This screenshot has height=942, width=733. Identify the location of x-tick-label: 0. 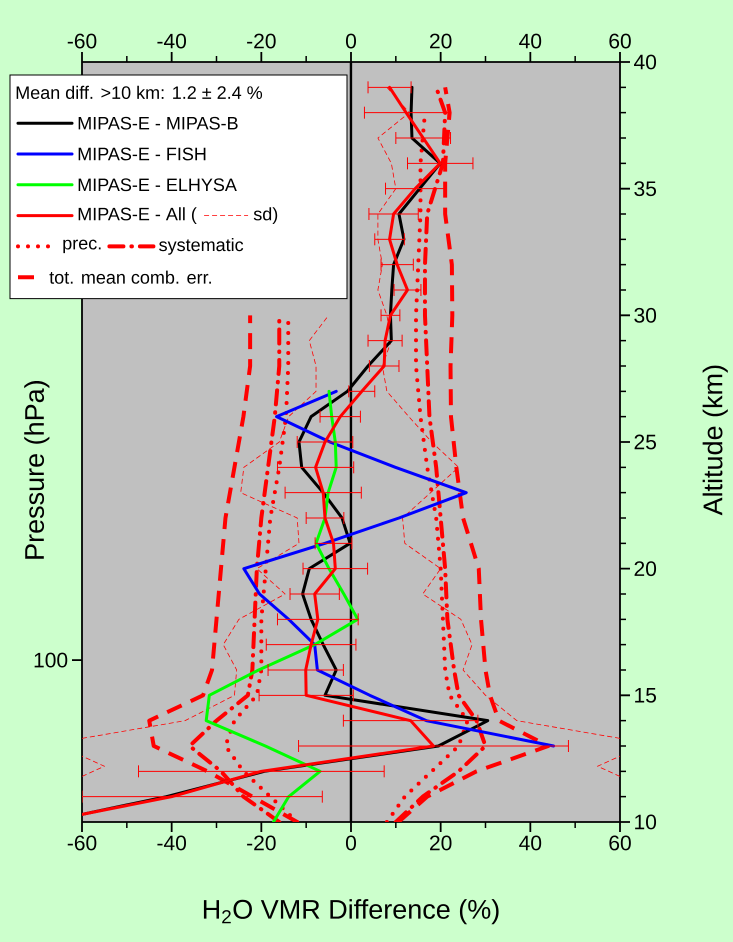
(351, 843).